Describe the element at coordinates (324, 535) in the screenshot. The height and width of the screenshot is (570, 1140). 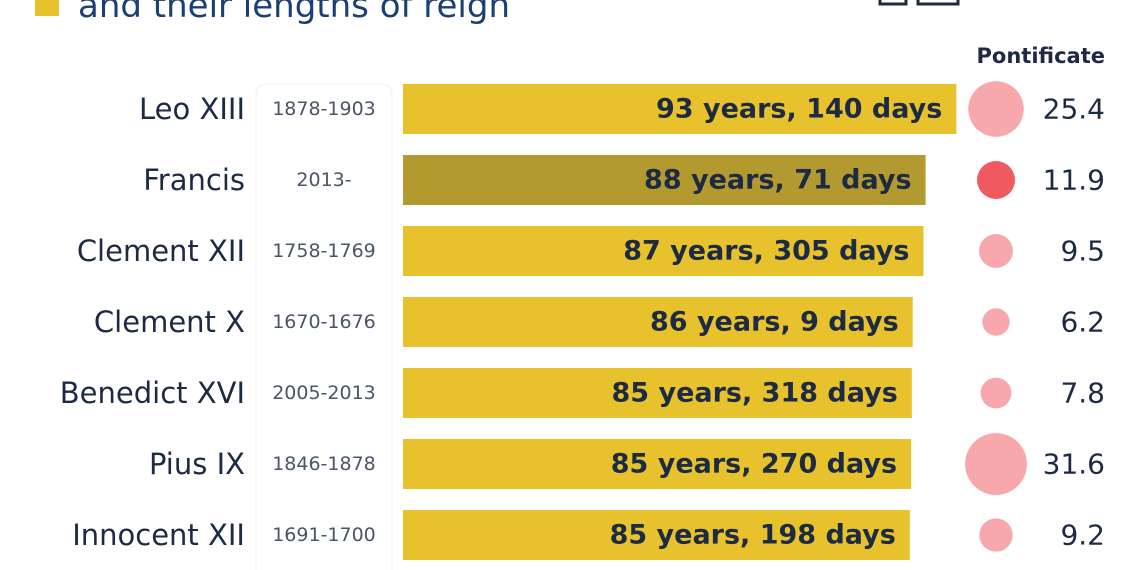
I see `period-label: 1691-1700` at that location.